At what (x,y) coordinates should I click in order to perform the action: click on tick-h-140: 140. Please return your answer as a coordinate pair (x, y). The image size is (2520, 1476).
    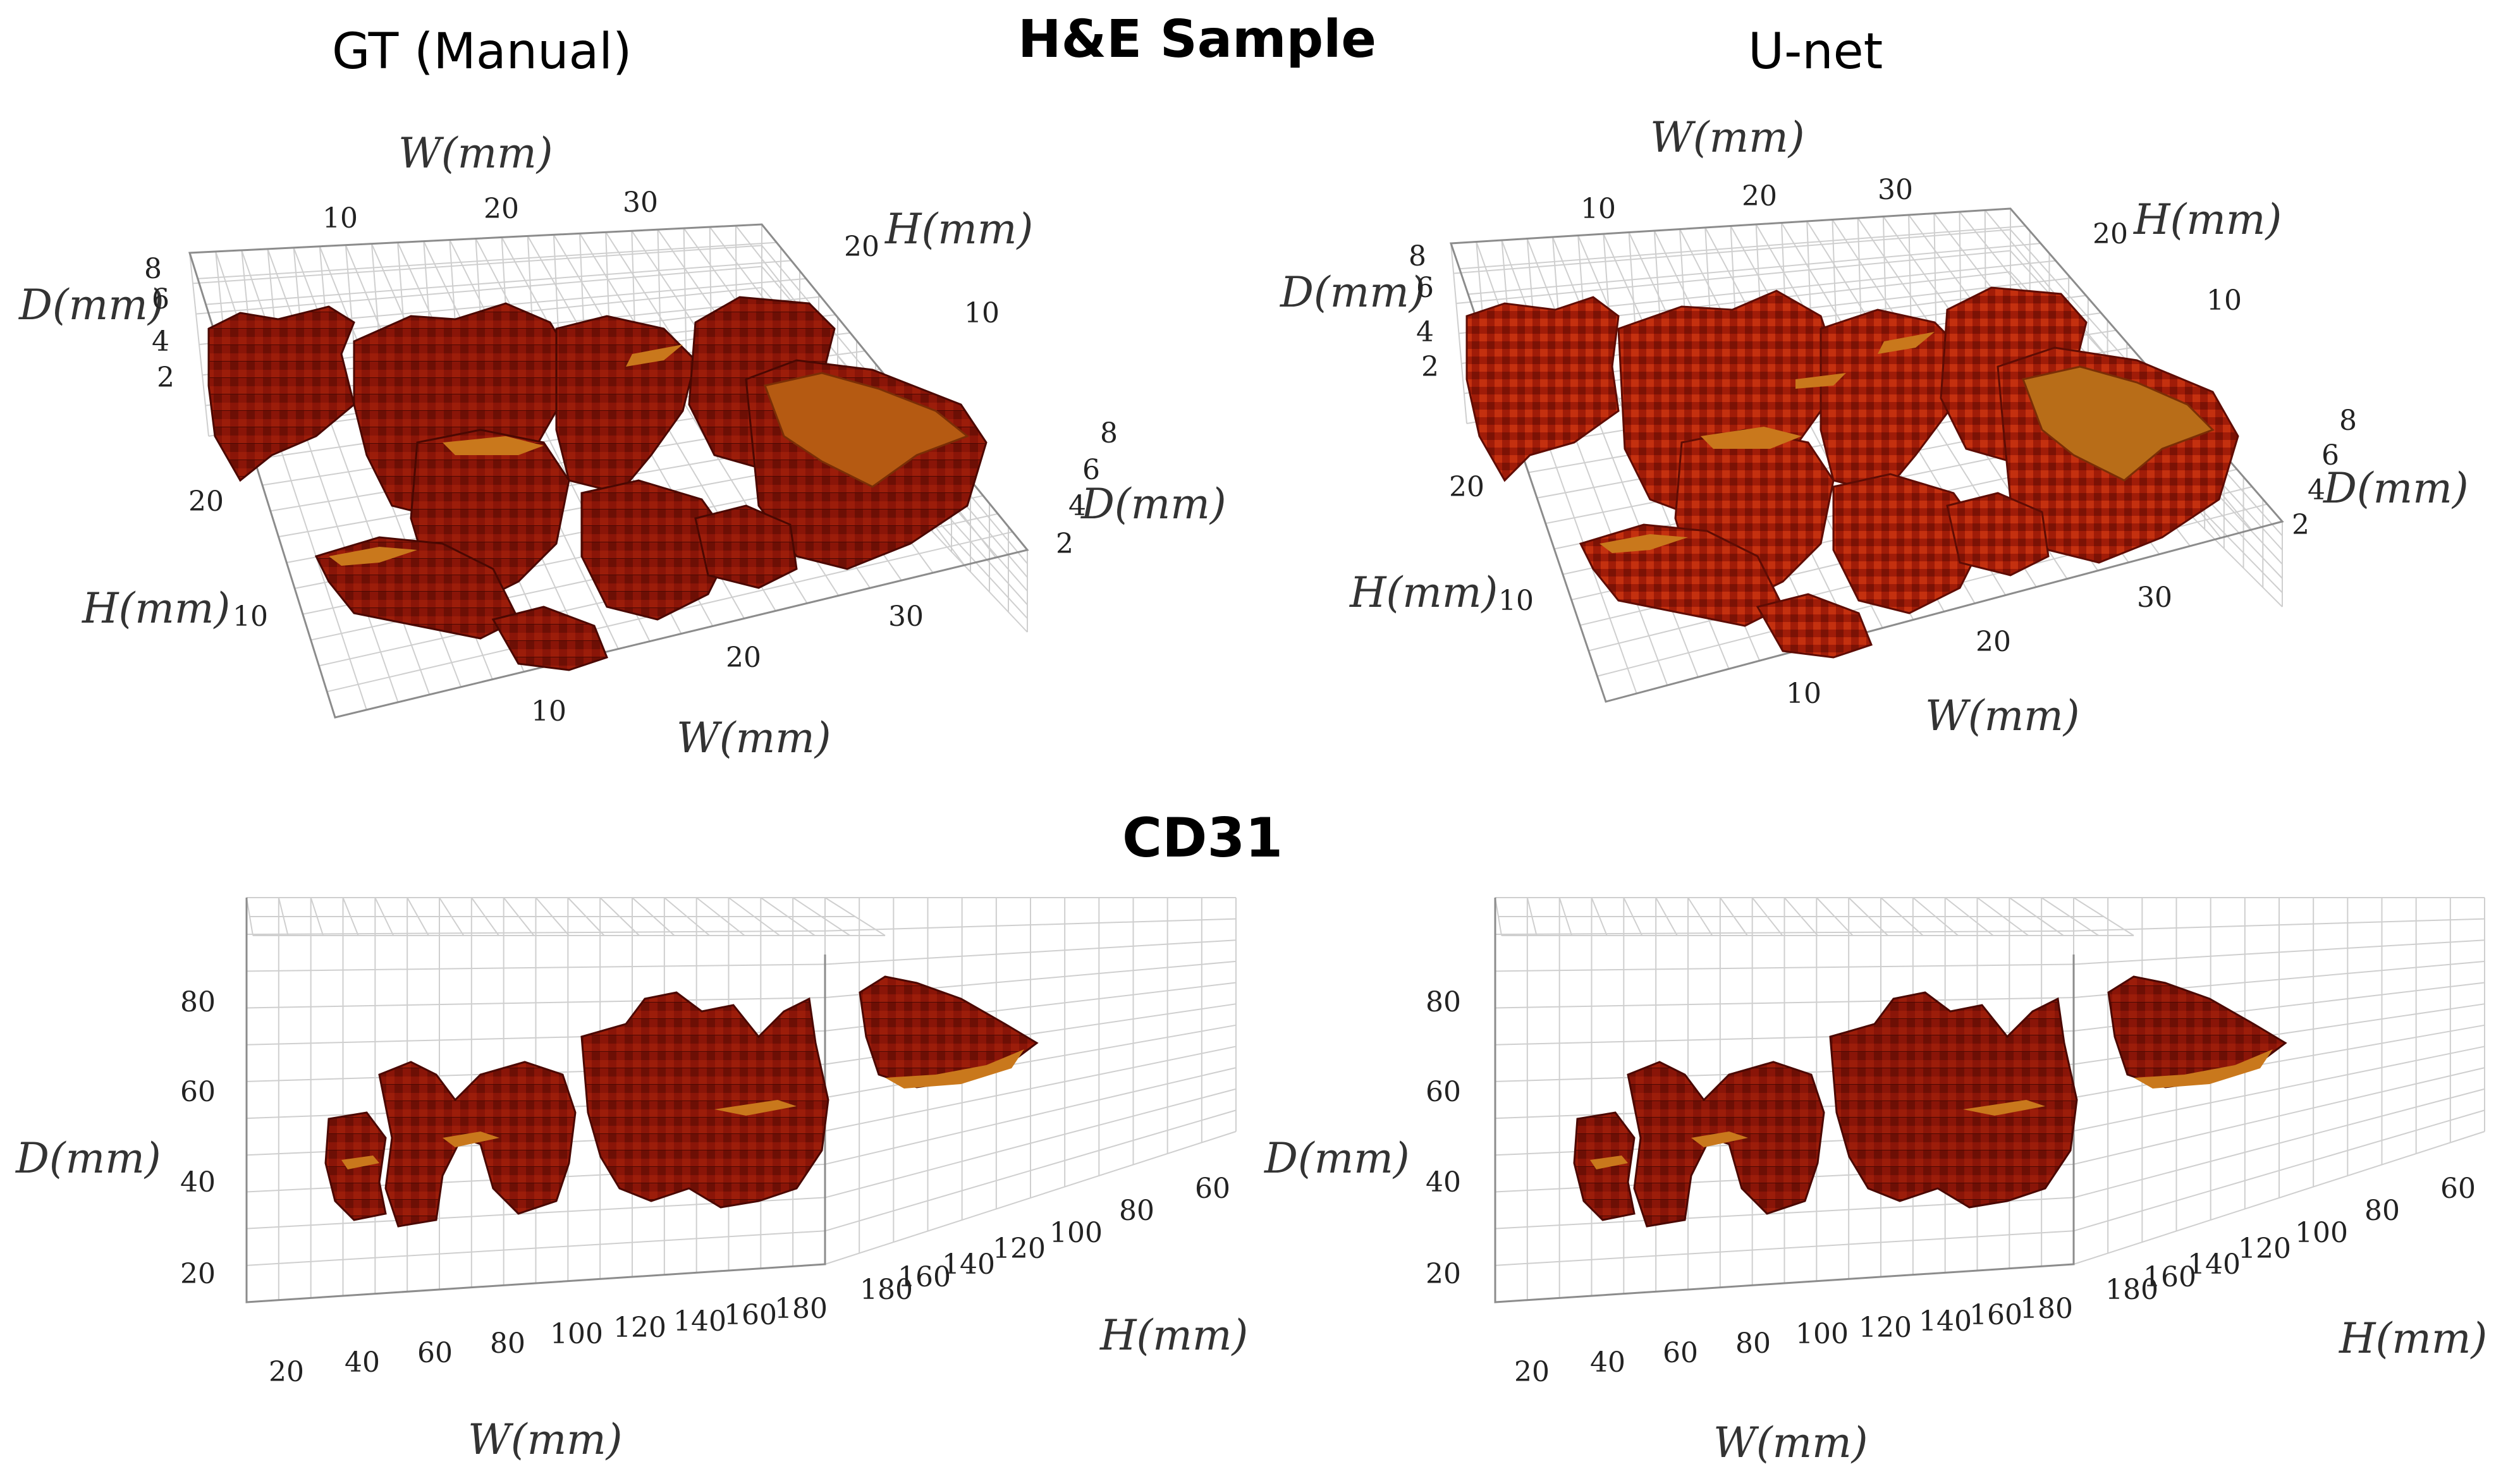
    Looking at the image, I should click on (968, 1264).